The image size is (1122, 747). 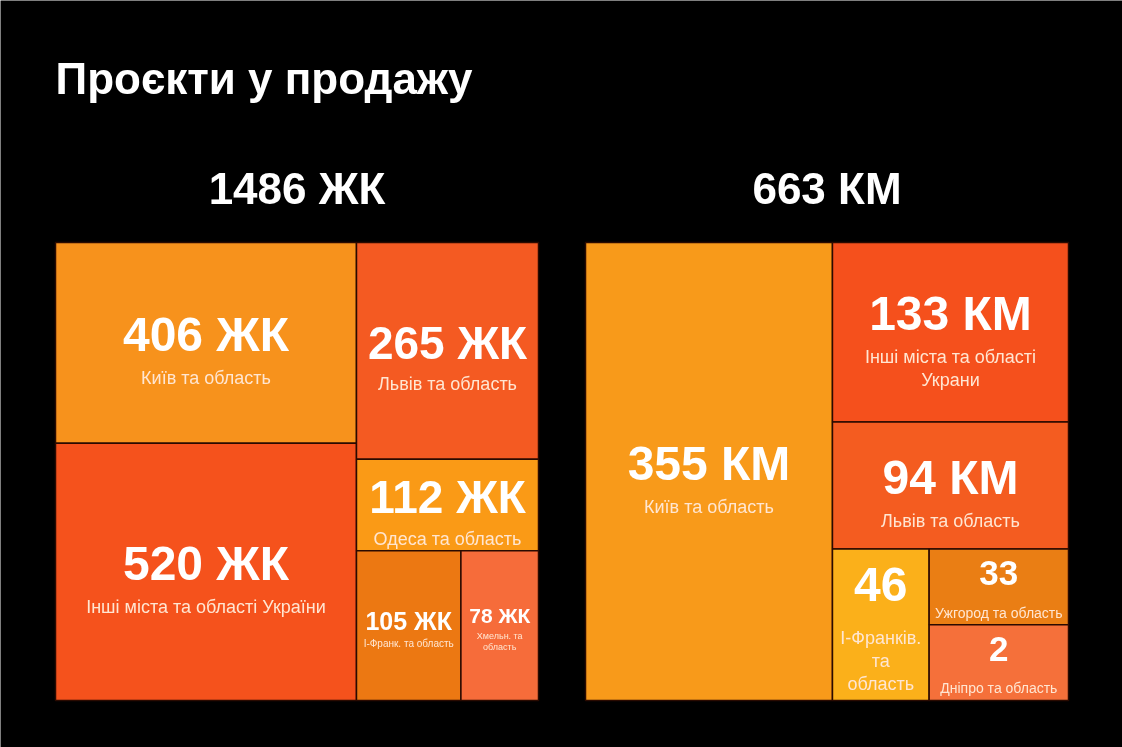 I want to click on category-label: Дніпро та область, so click(x=999, y=688).